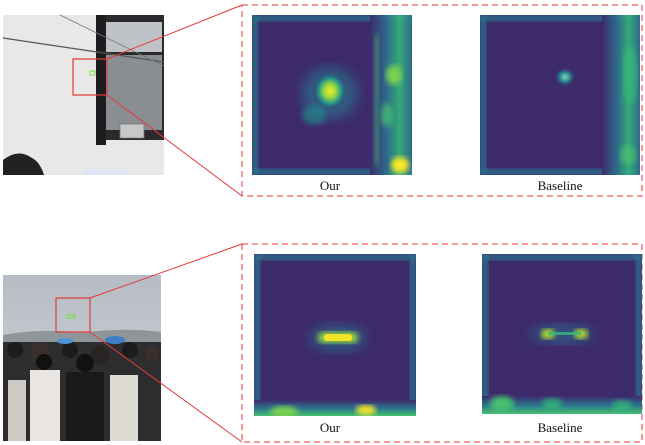 Image resolution: width=645 pixels, height=445 pixels. What do you see at coordinates (335, 335) in the screenshot?
I see `row2-heatmap-our` at bounding box center [335, 335].